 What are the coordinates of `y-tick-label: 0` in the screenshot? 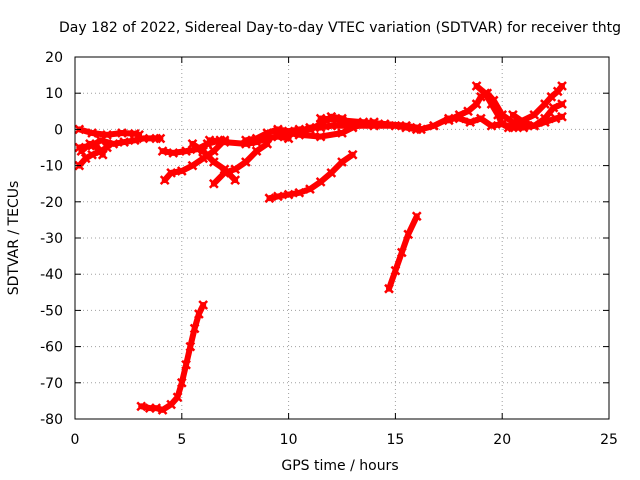 It's located at (58, 130).